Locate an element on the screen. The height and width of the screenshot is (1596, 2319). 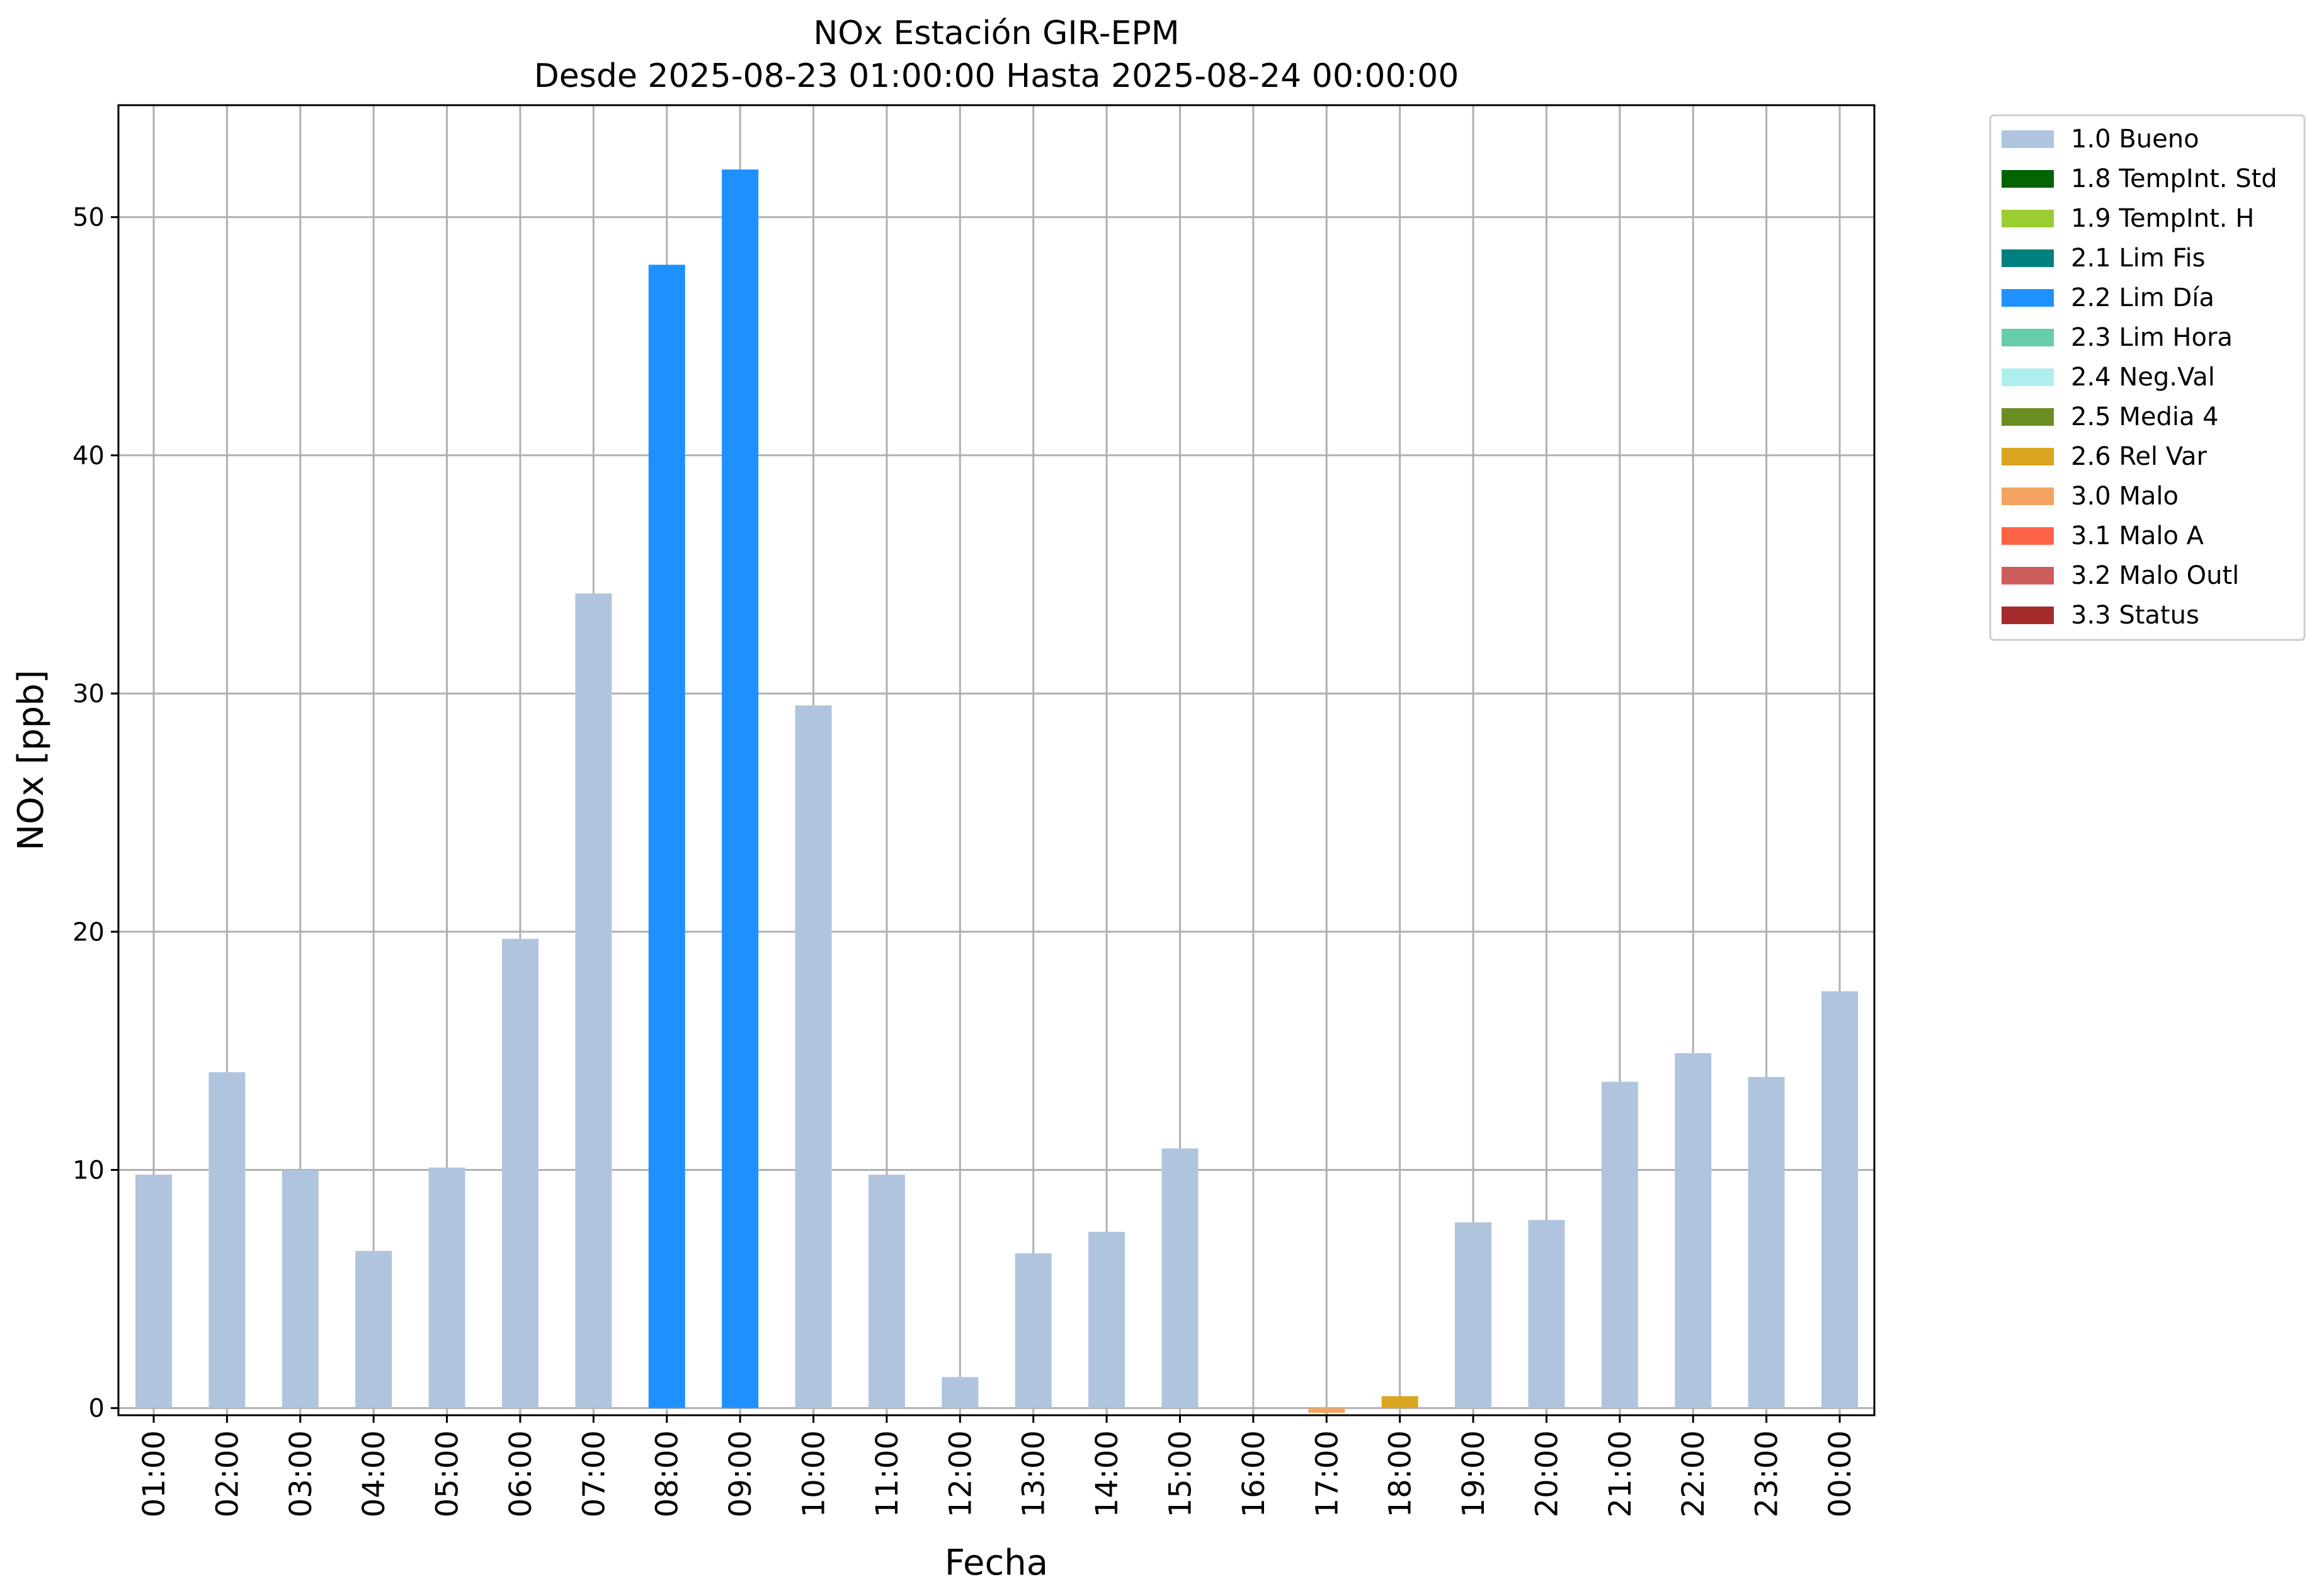
x-tick-label: 10:00 is located at coordinates (814, 1473).